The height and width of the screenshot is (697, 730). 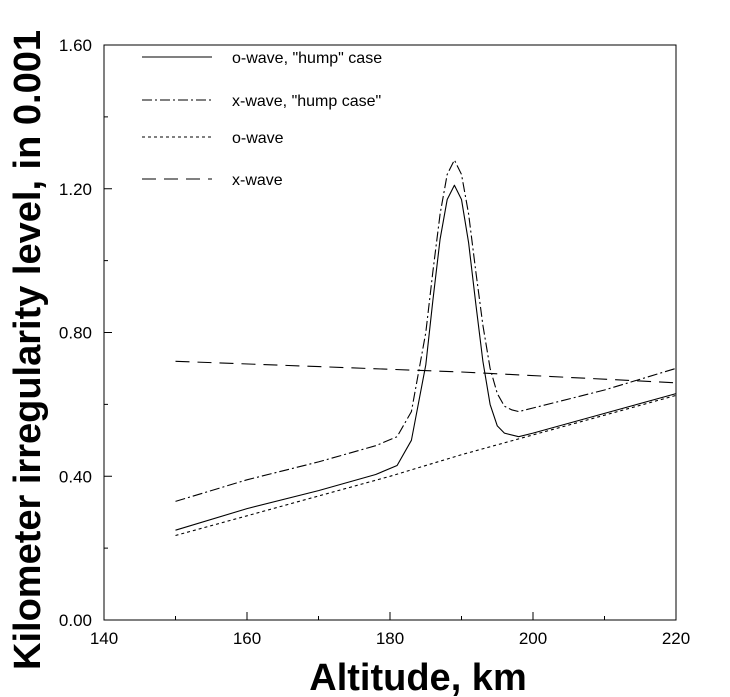 I want to click on x-axis-ticks: 140 160 180 200 220, so click(x=390, y=630).